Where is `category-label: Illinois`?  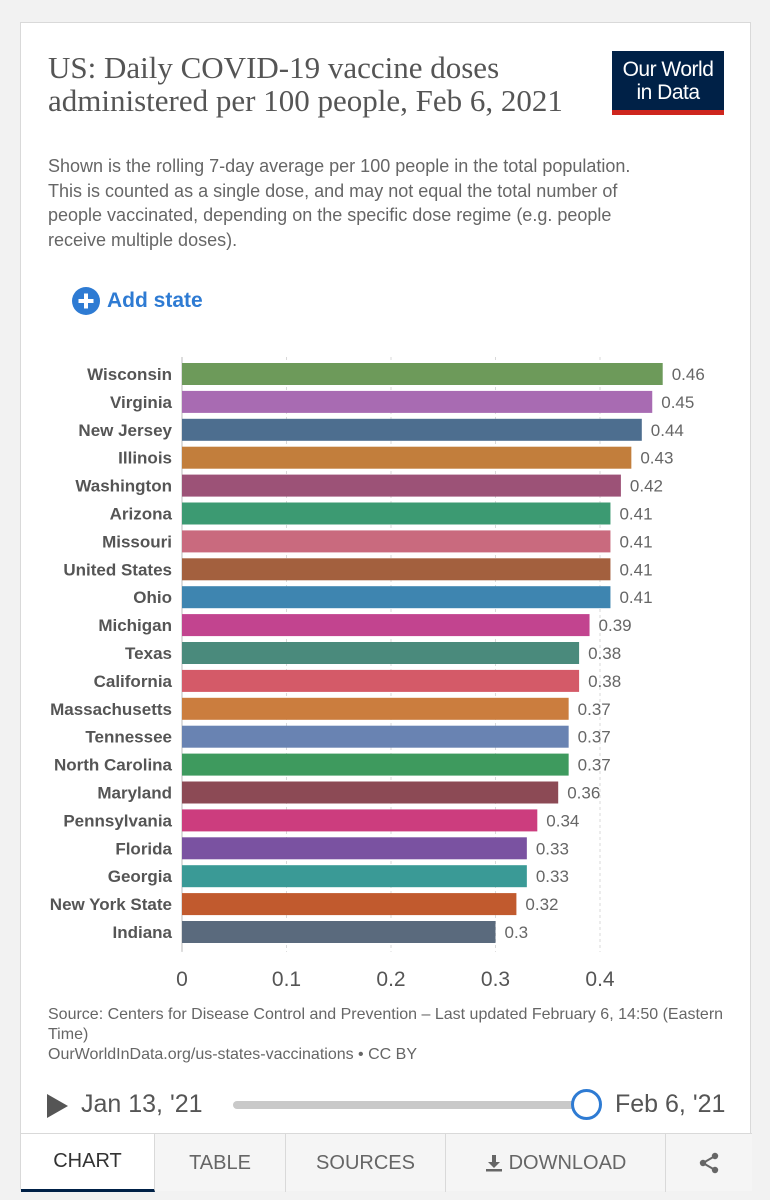
category-label: Illinois is located at coordinates (145, 458).